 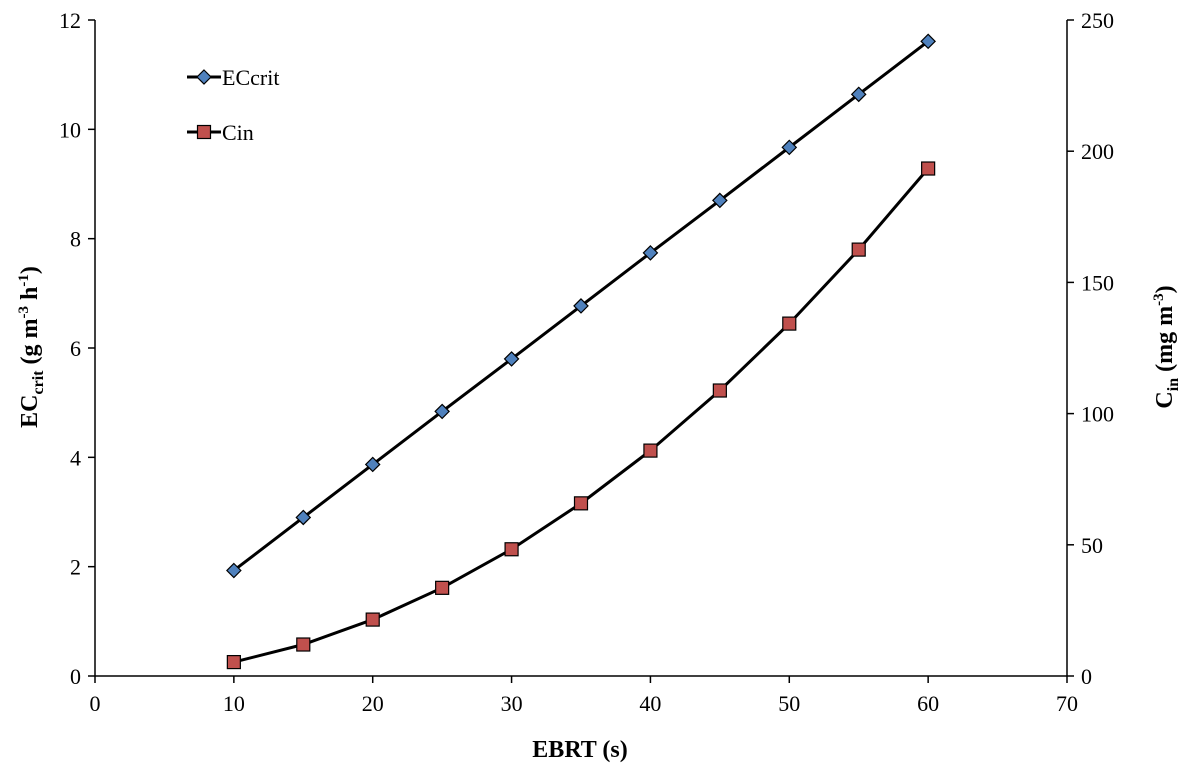 I want to click on legend-entry-eccrit: ECcrit, so click(x=233, y=77).